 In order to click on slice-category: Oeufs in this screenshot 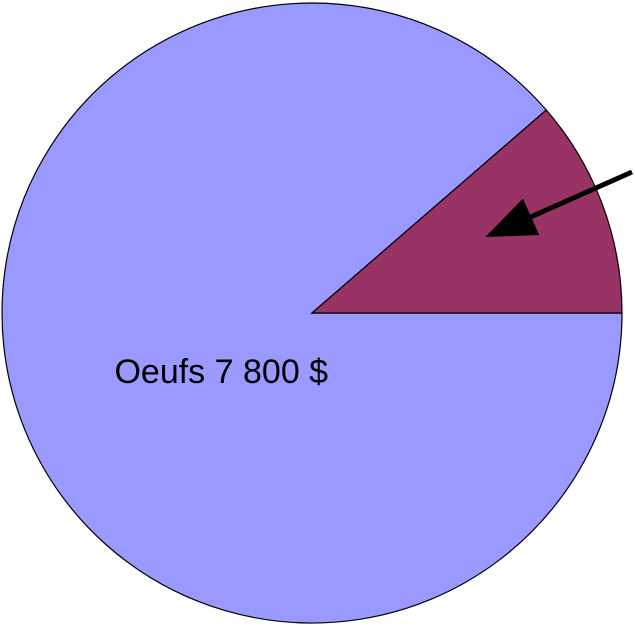, I will do `click(159, 372)`.